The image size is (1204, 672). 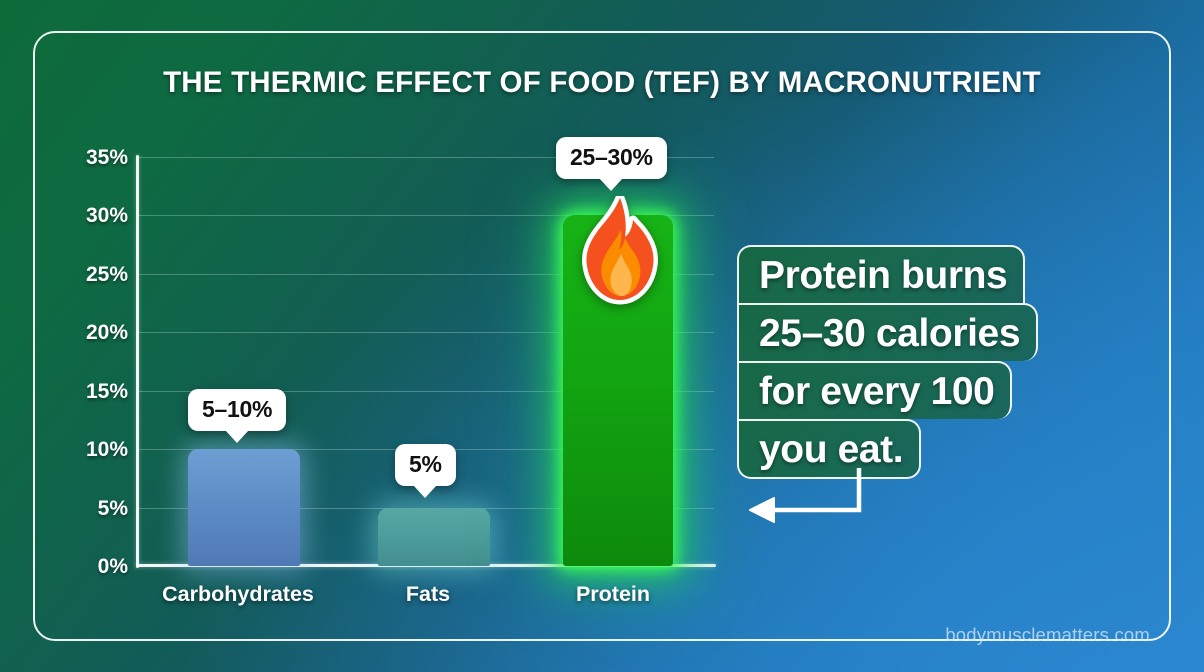 I want to click on y-tick-5: 5%, so click(x=112, y=508).